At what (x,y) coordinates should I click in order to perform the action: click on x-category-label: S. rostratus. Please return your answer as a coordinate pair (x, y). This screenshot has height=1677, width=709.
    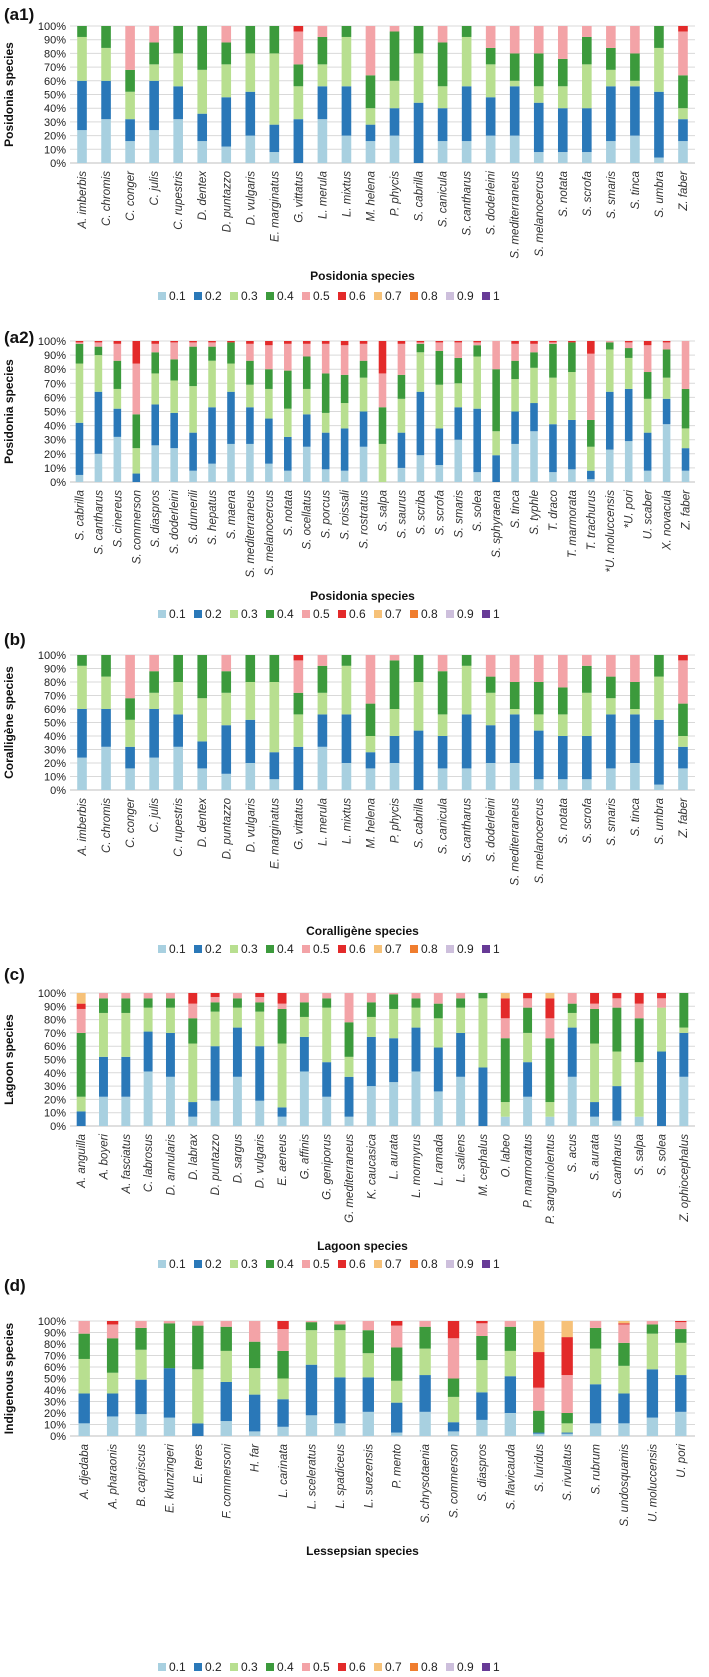
    Looking at the image, I should click on (365, 519).